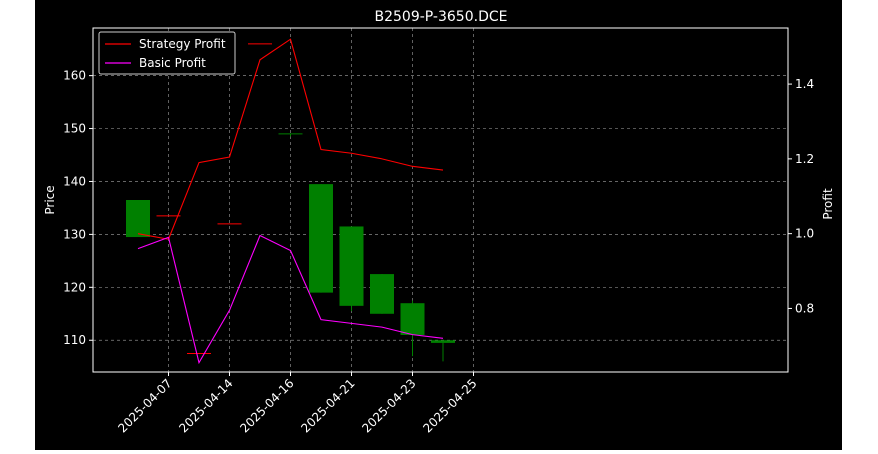  I want to click on legend-box, so click(167, 53).